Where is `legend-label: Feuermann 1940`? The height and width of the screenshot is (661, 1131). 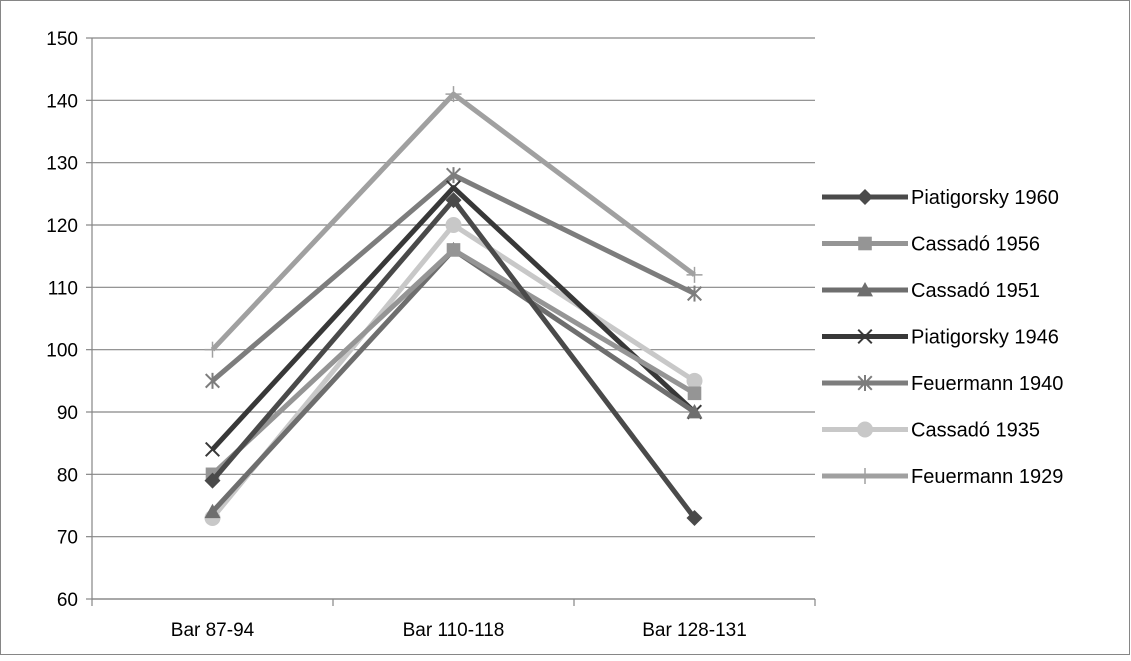
legend-label: Feuermann 1940 is located at coordinates (987, 384).